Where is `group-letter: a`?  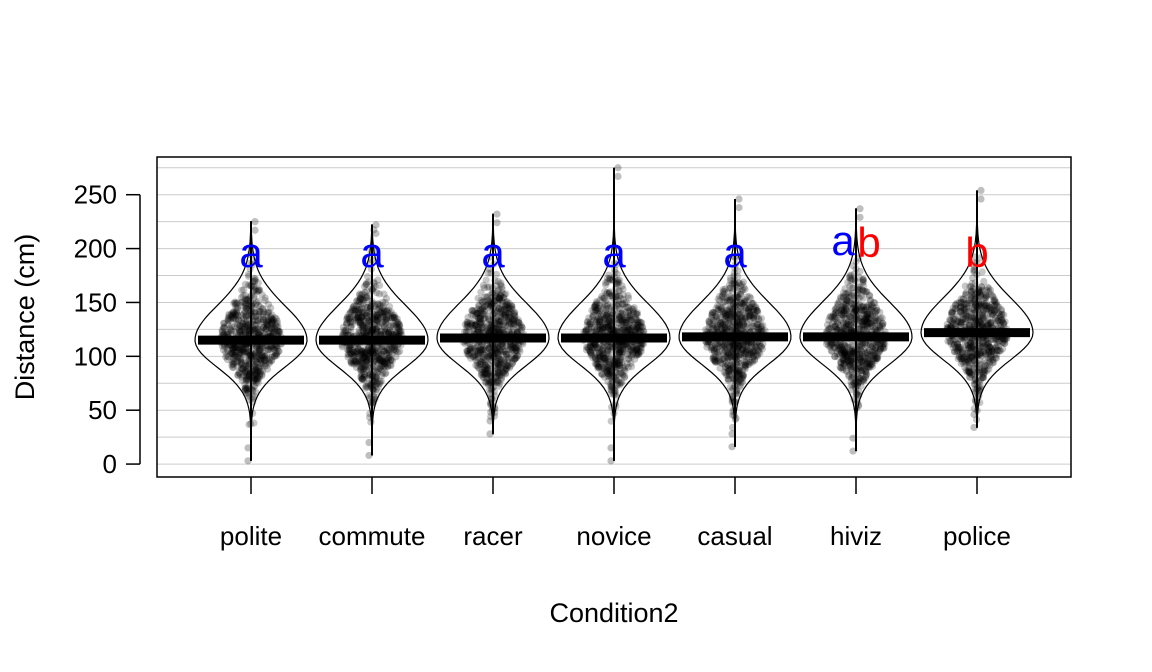
group-letter: a is located at coordinates (843, 240).